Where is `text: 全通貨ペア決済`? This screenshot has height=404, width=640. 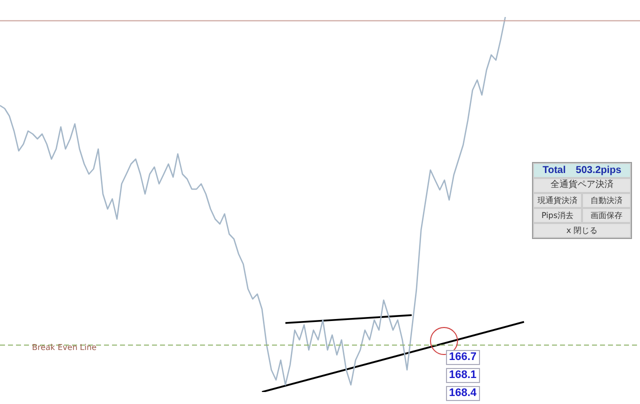
text: 全通貨ペア決済 is located at coordinates (582, 185).